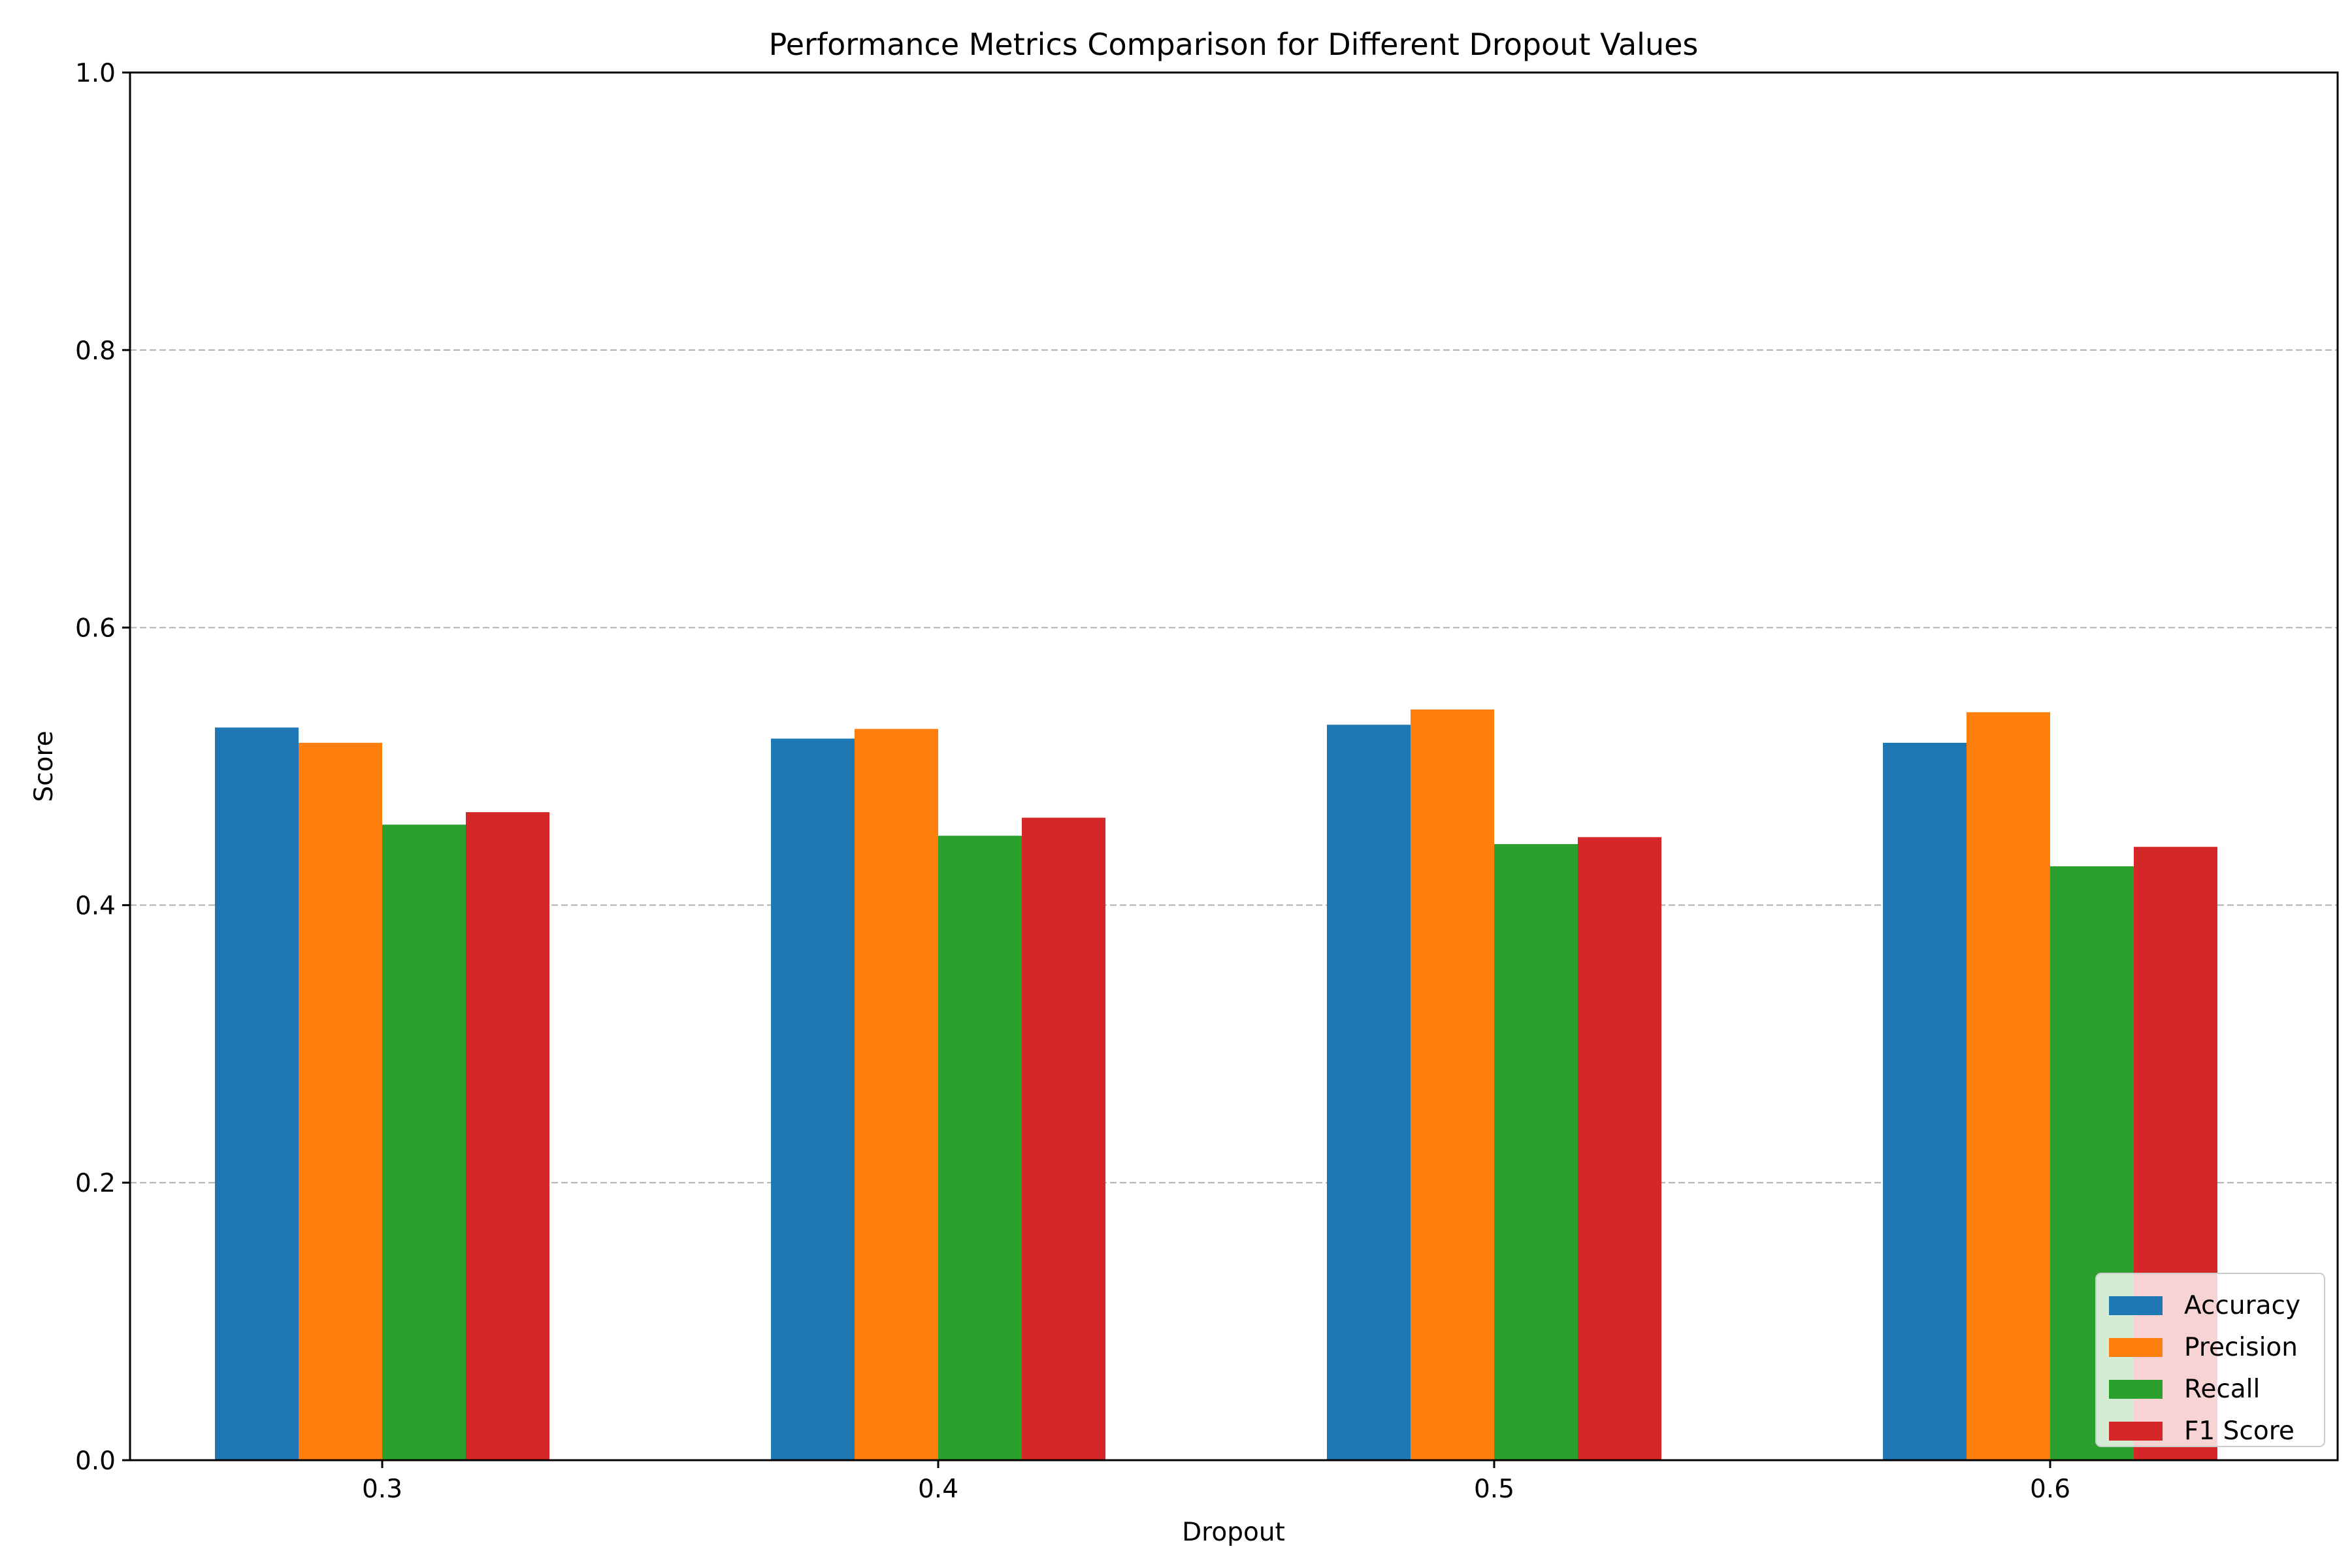 The height and width of the screenshot is (1568, 2352). What do you see at coordinates (340, 1101) in the screenshot?
I see `bar-precision-0.3` at bounding box center [340, 1101].